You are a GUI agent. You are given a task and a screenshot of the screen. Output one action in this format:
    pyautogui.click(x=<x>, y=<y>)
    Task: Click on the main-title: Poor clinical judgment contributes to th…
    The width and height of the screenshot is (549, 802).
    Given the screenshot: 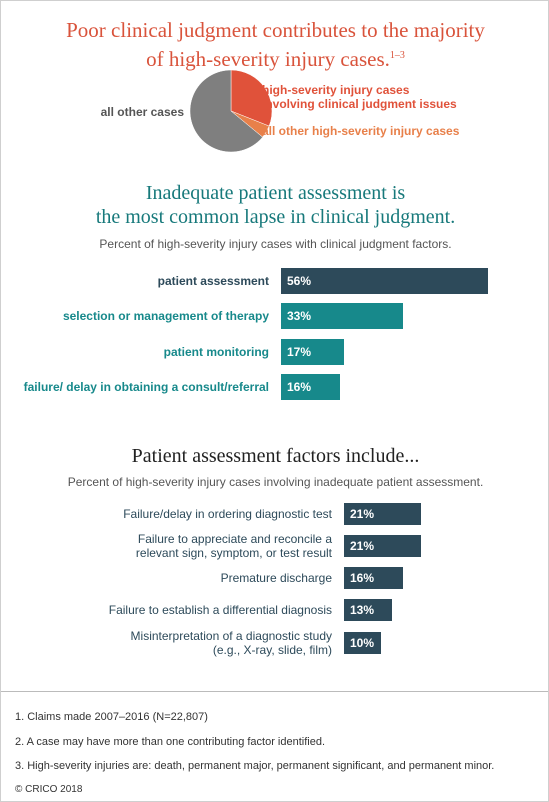 What is the action you would take?
    pyautogui.click(x=274, y=44)
    